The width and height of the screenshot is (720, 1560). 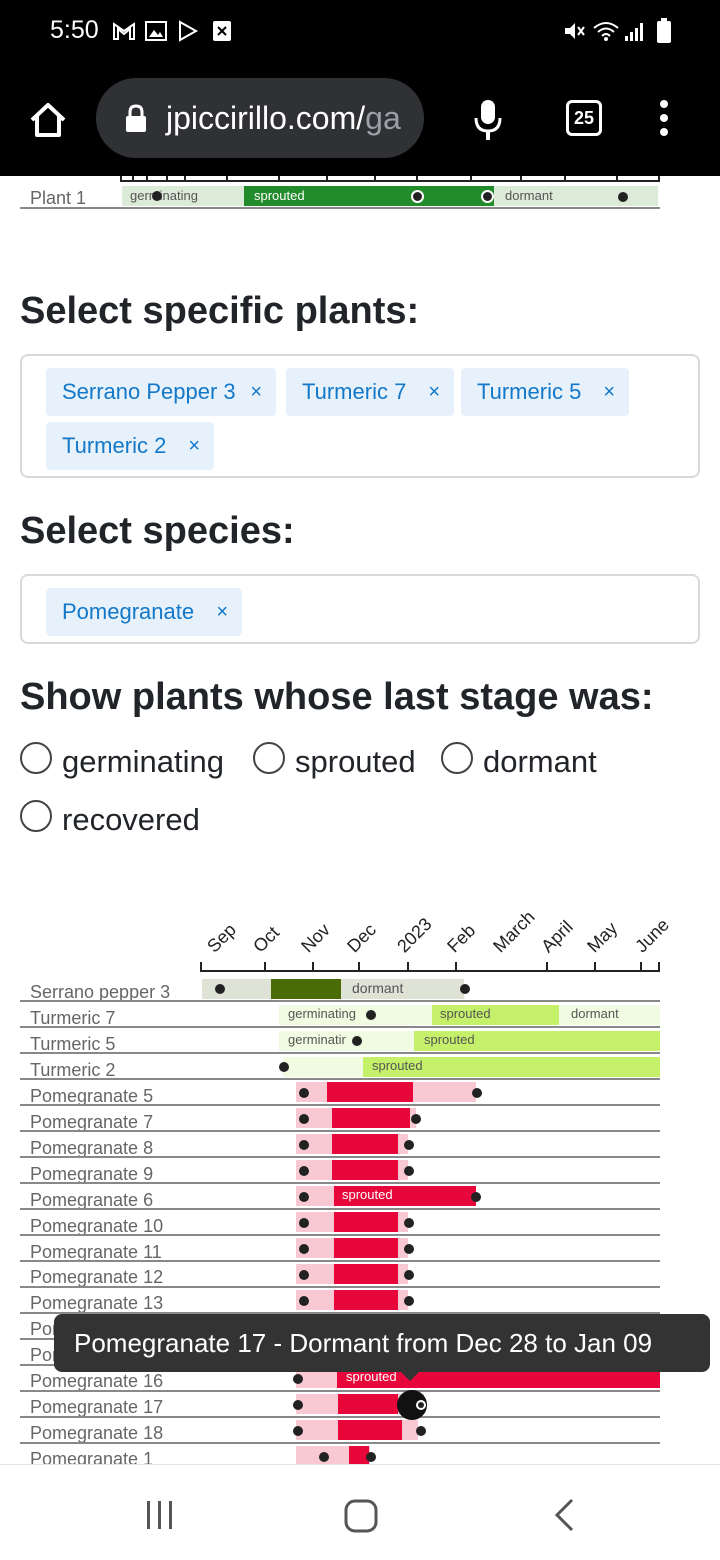 I want to click on home-nav-icon, so click(x=361, y=1518).